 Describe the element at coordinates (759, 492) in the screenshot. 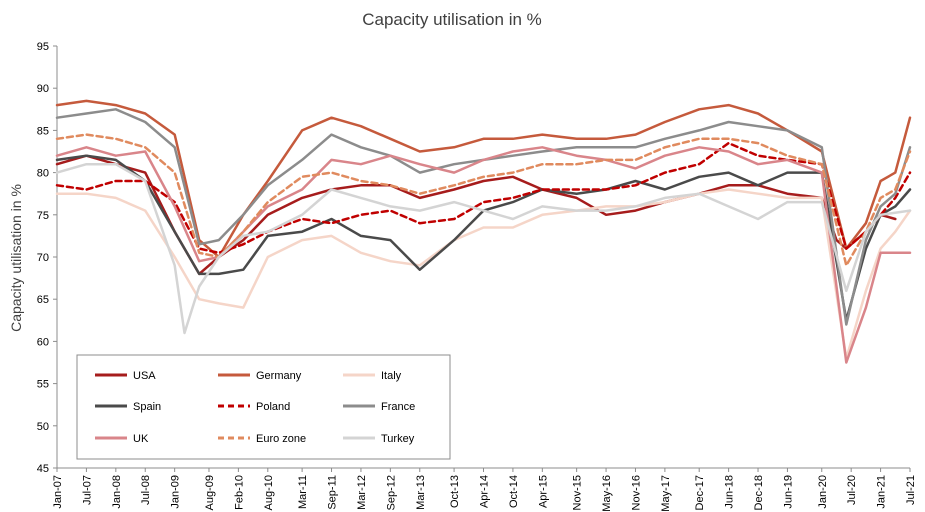

I see `x-tick-label: Dec-18` at that location.